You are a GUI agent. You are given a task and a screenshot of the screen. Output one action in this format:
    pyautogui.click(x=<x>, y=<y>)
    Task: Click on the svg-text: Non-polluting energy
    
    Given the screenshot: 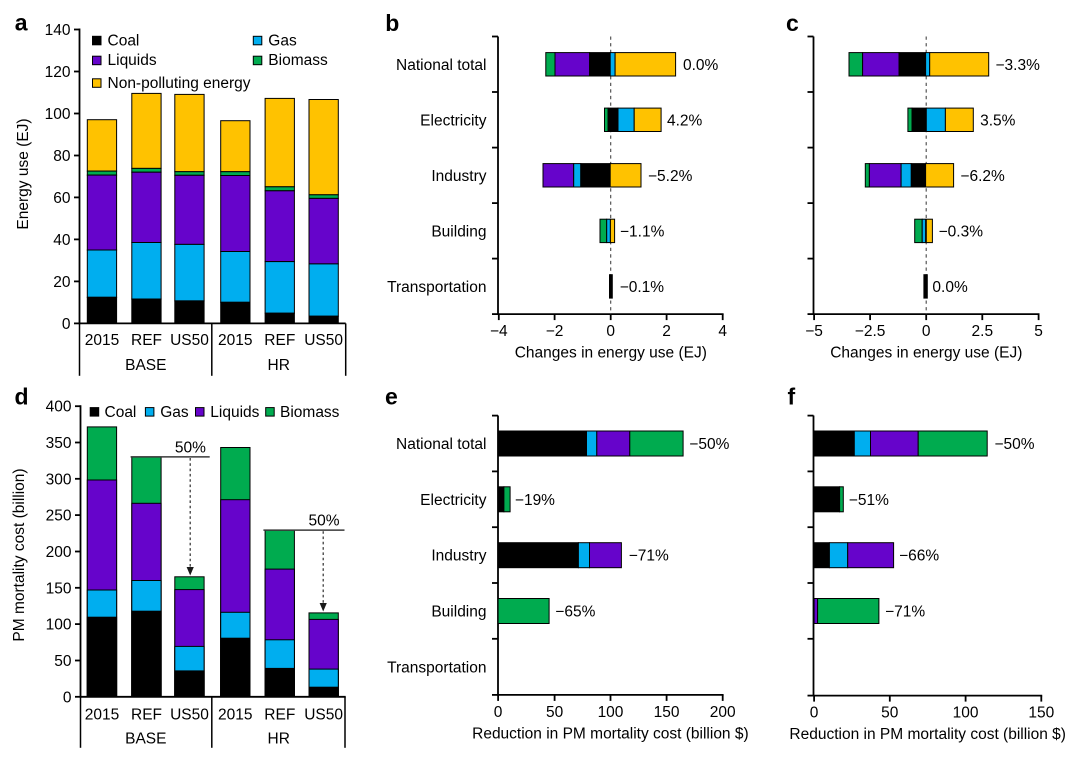 What is the action you would take?
    pyautogui.click(x=179, y=83)
    